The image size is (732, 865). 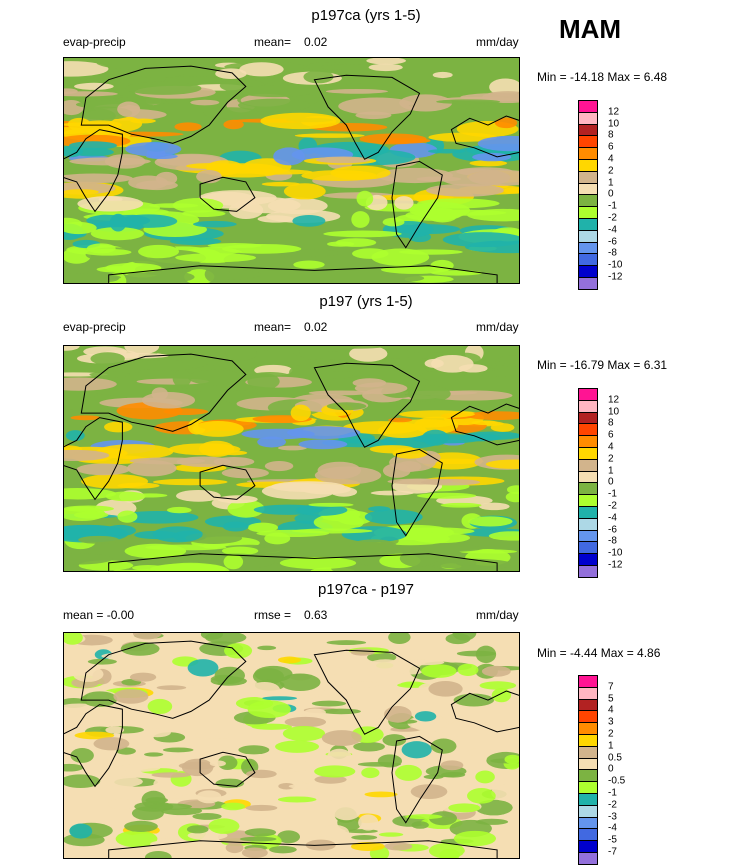 What do you see at coordinates (611, 687) in the screenshot?
I see `legend-label: 7` at bounding box center [611, 687].